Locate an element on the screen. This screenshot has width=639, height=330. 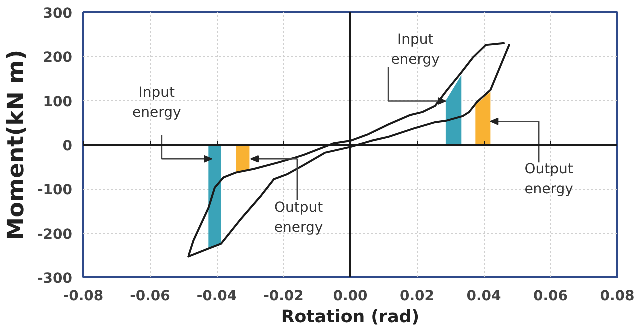
x-axis-title: Rotation (rad) is located at coordinates (350, 318).